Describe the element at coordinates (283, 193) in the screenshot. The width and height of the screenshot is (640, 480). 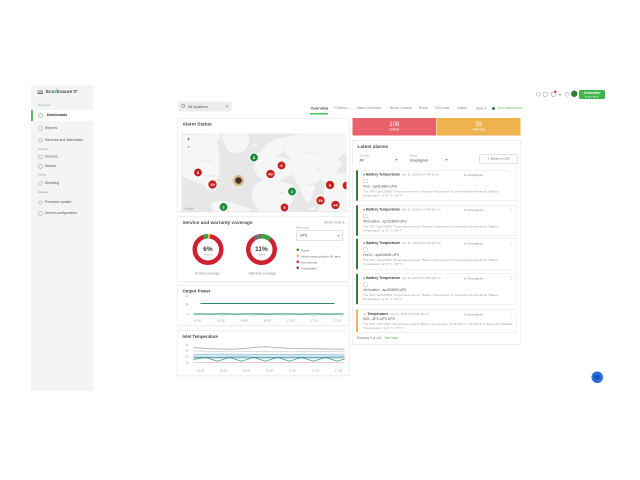
I see `svg-text: Africa` at that location.